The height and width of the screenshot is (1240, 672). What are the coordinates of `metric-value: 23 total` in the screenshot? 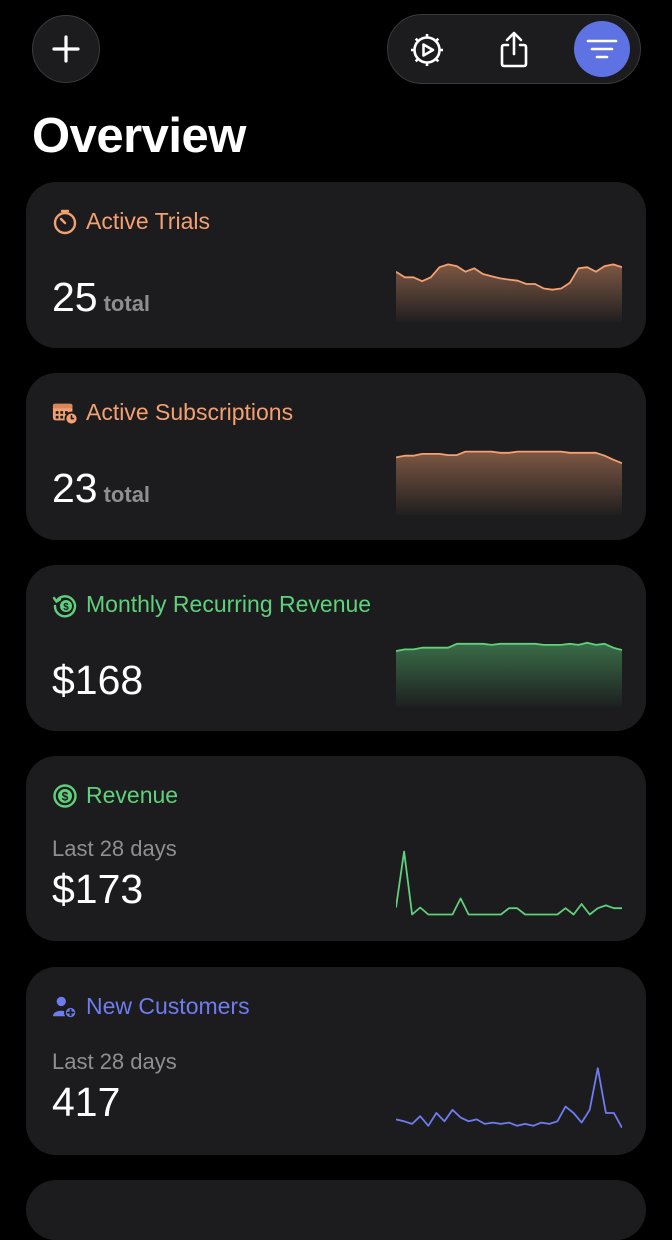 It's located at (101, 488).